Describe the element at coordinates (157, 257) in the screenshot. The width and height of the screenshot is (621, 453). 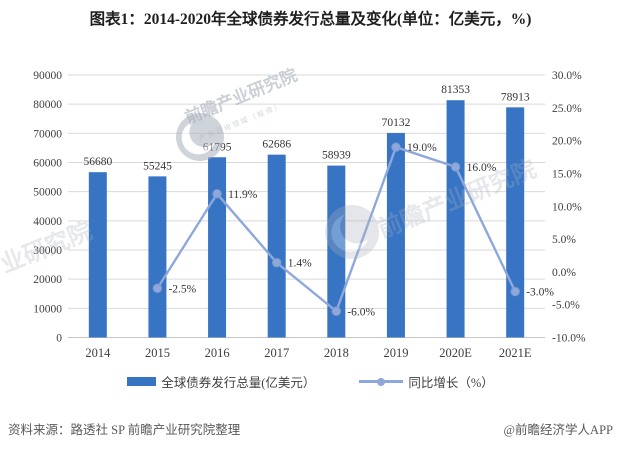
I see `bar-2015` at that location.